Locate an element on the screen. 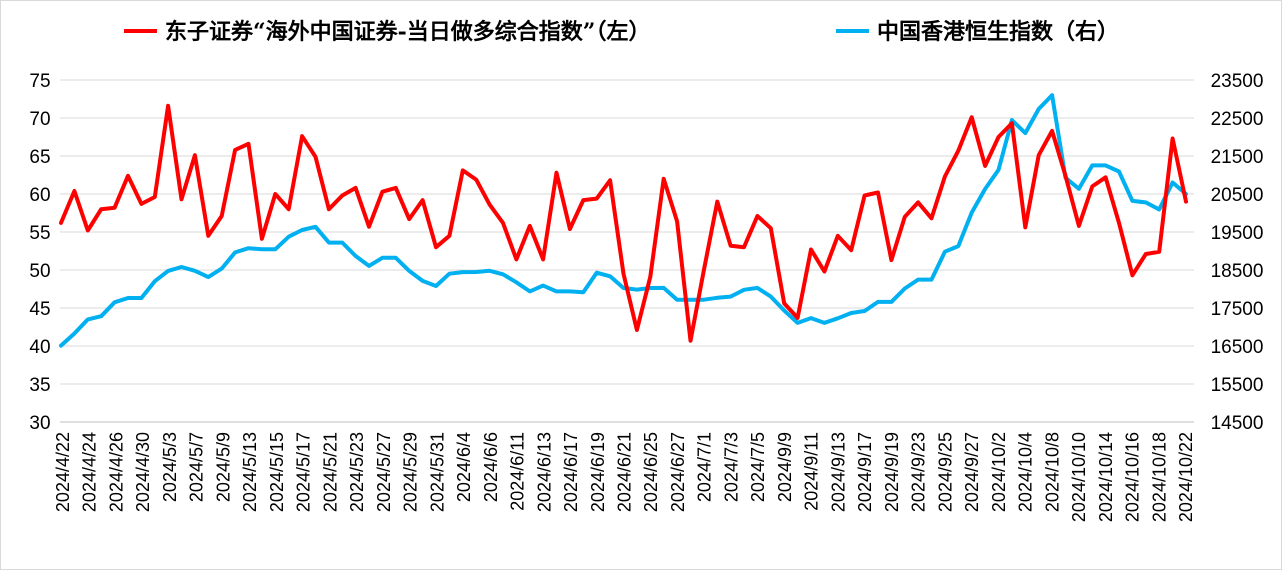 This screenshot has width=1282, height=570. left-tick-label: 40 is located at coordinates (39, 347).